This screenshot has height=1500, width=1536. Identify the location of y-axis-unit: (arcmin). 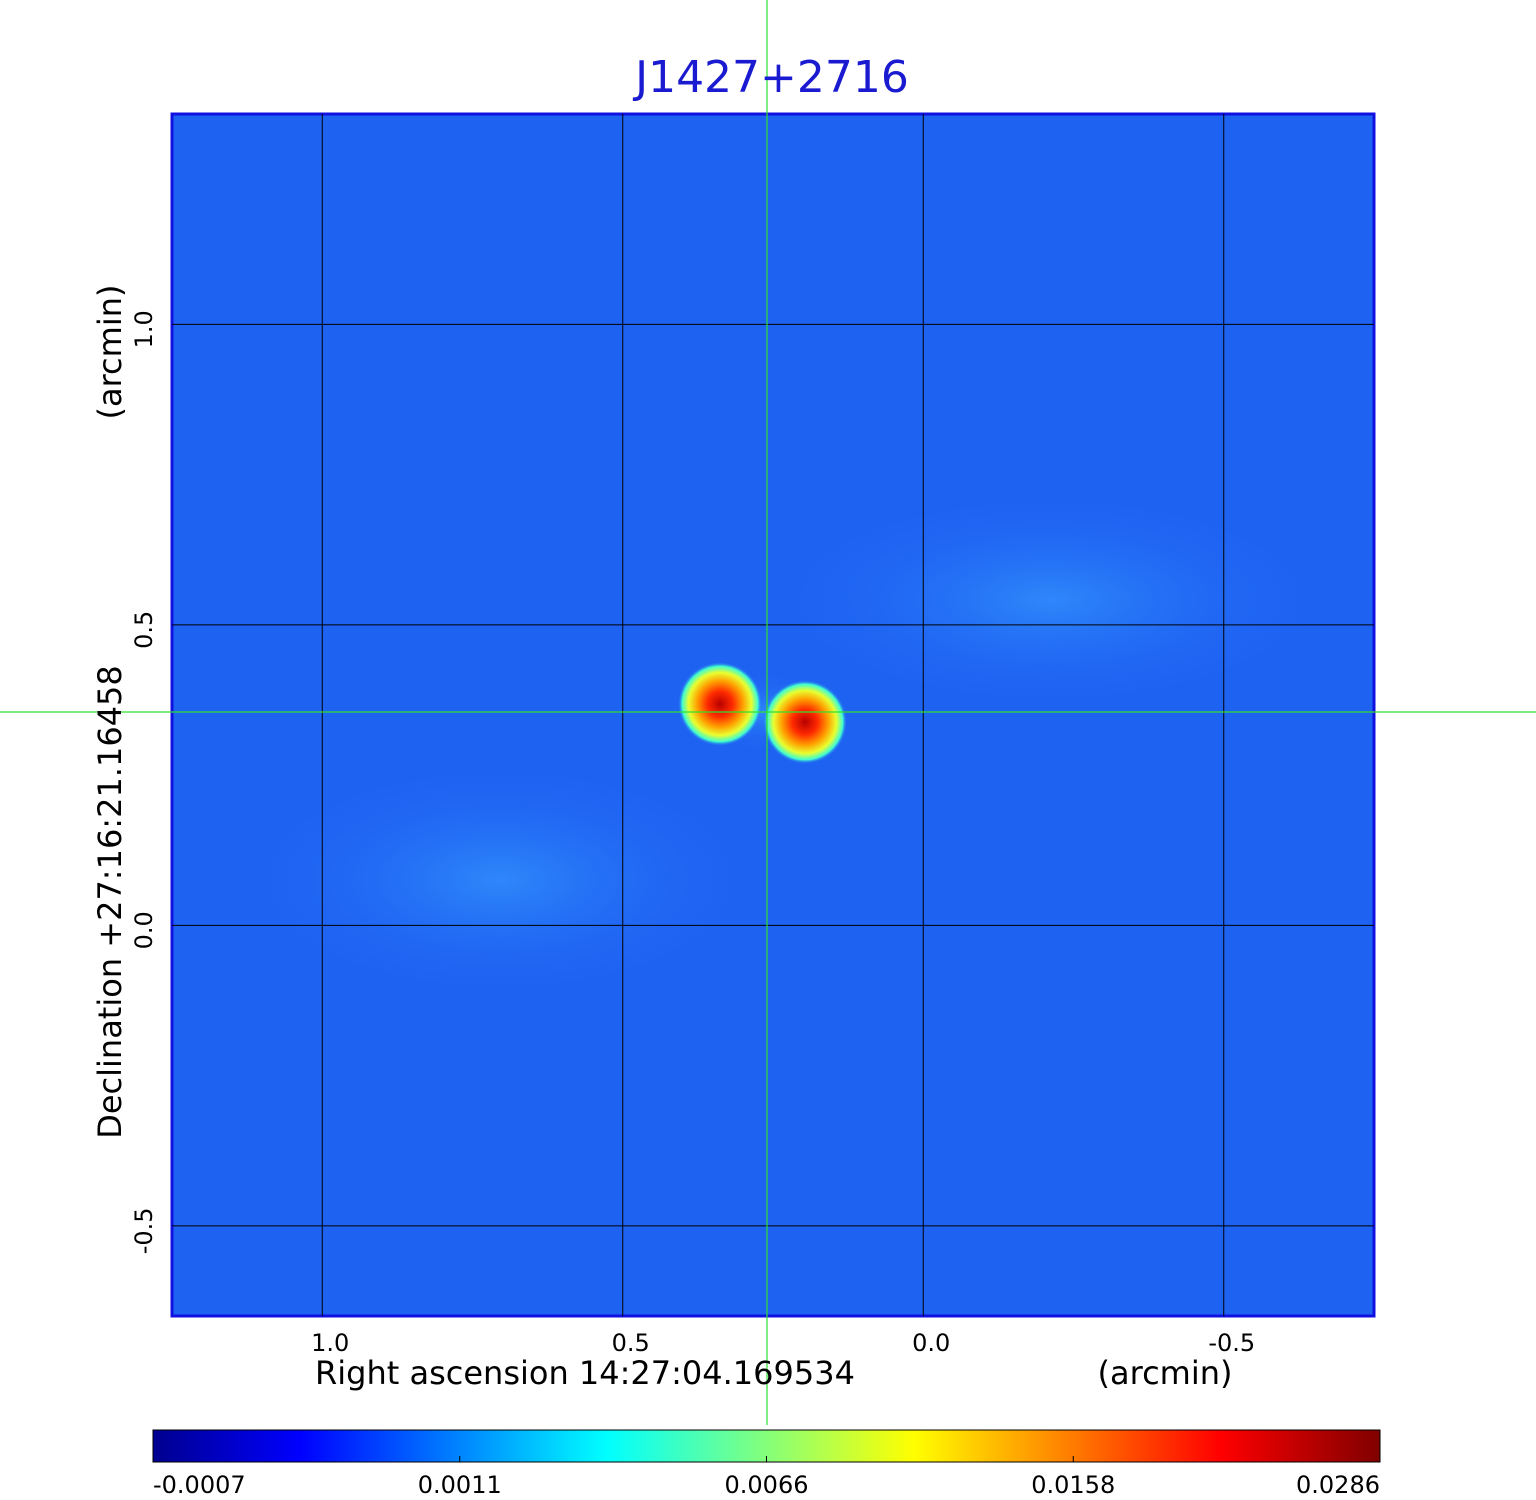
(110, 352).